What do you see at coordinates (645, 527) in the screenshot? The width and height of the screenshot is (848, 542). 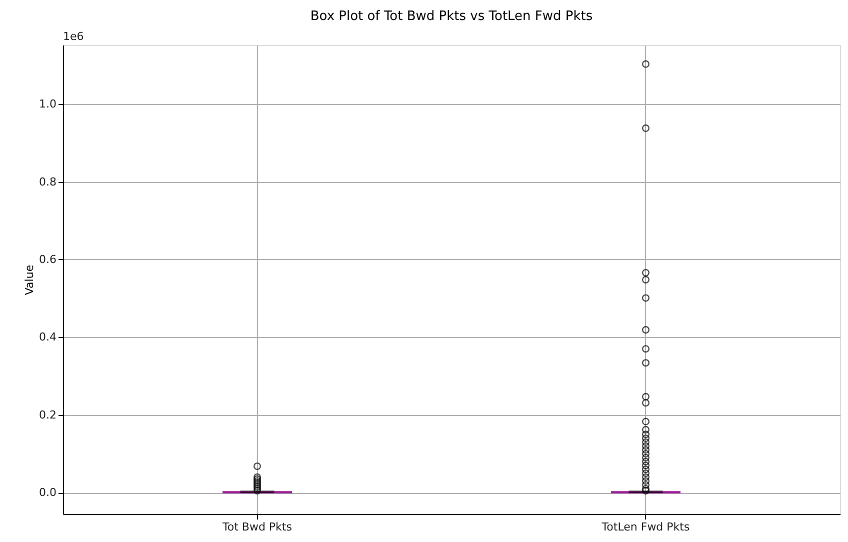 I see `x-tick-label: TotLen Fwd Pkts` at bounding box center [645, 527].